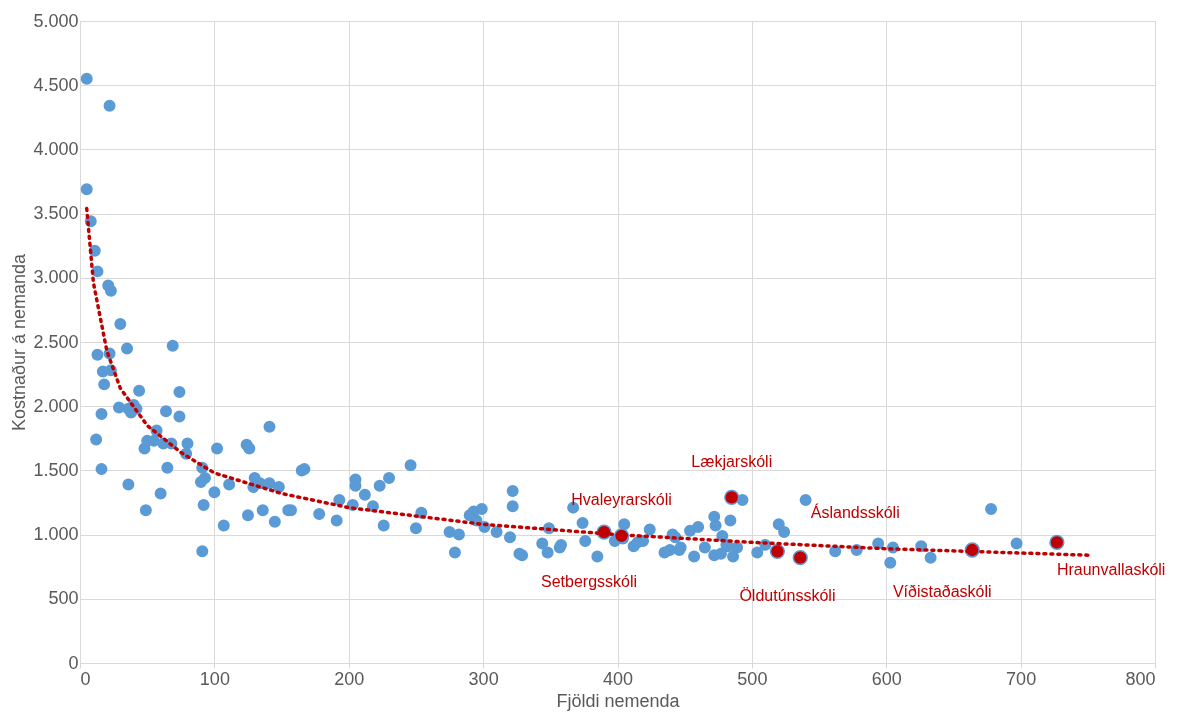 This screenshot has height=718, width=1177. What do you see at coordinates (56, 148) in the screenshot?
I see `y-tick-label: 4.000` at bounding box center [56, 148].